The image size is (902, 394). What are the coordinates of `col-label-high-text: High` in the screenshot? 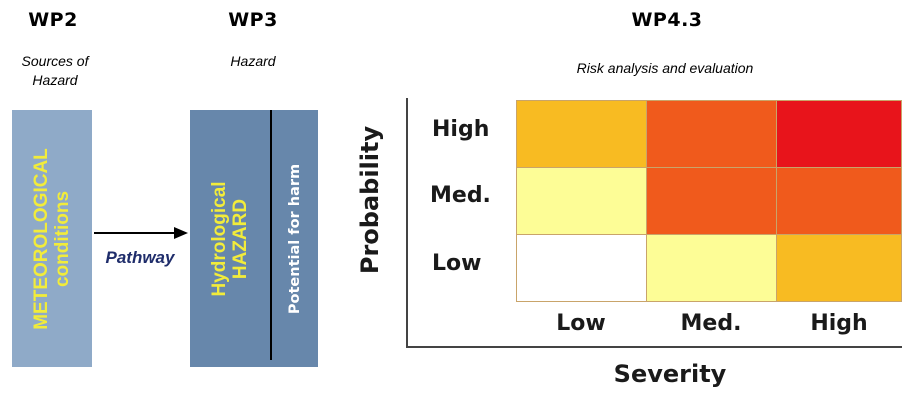 It's located at (839, 323).